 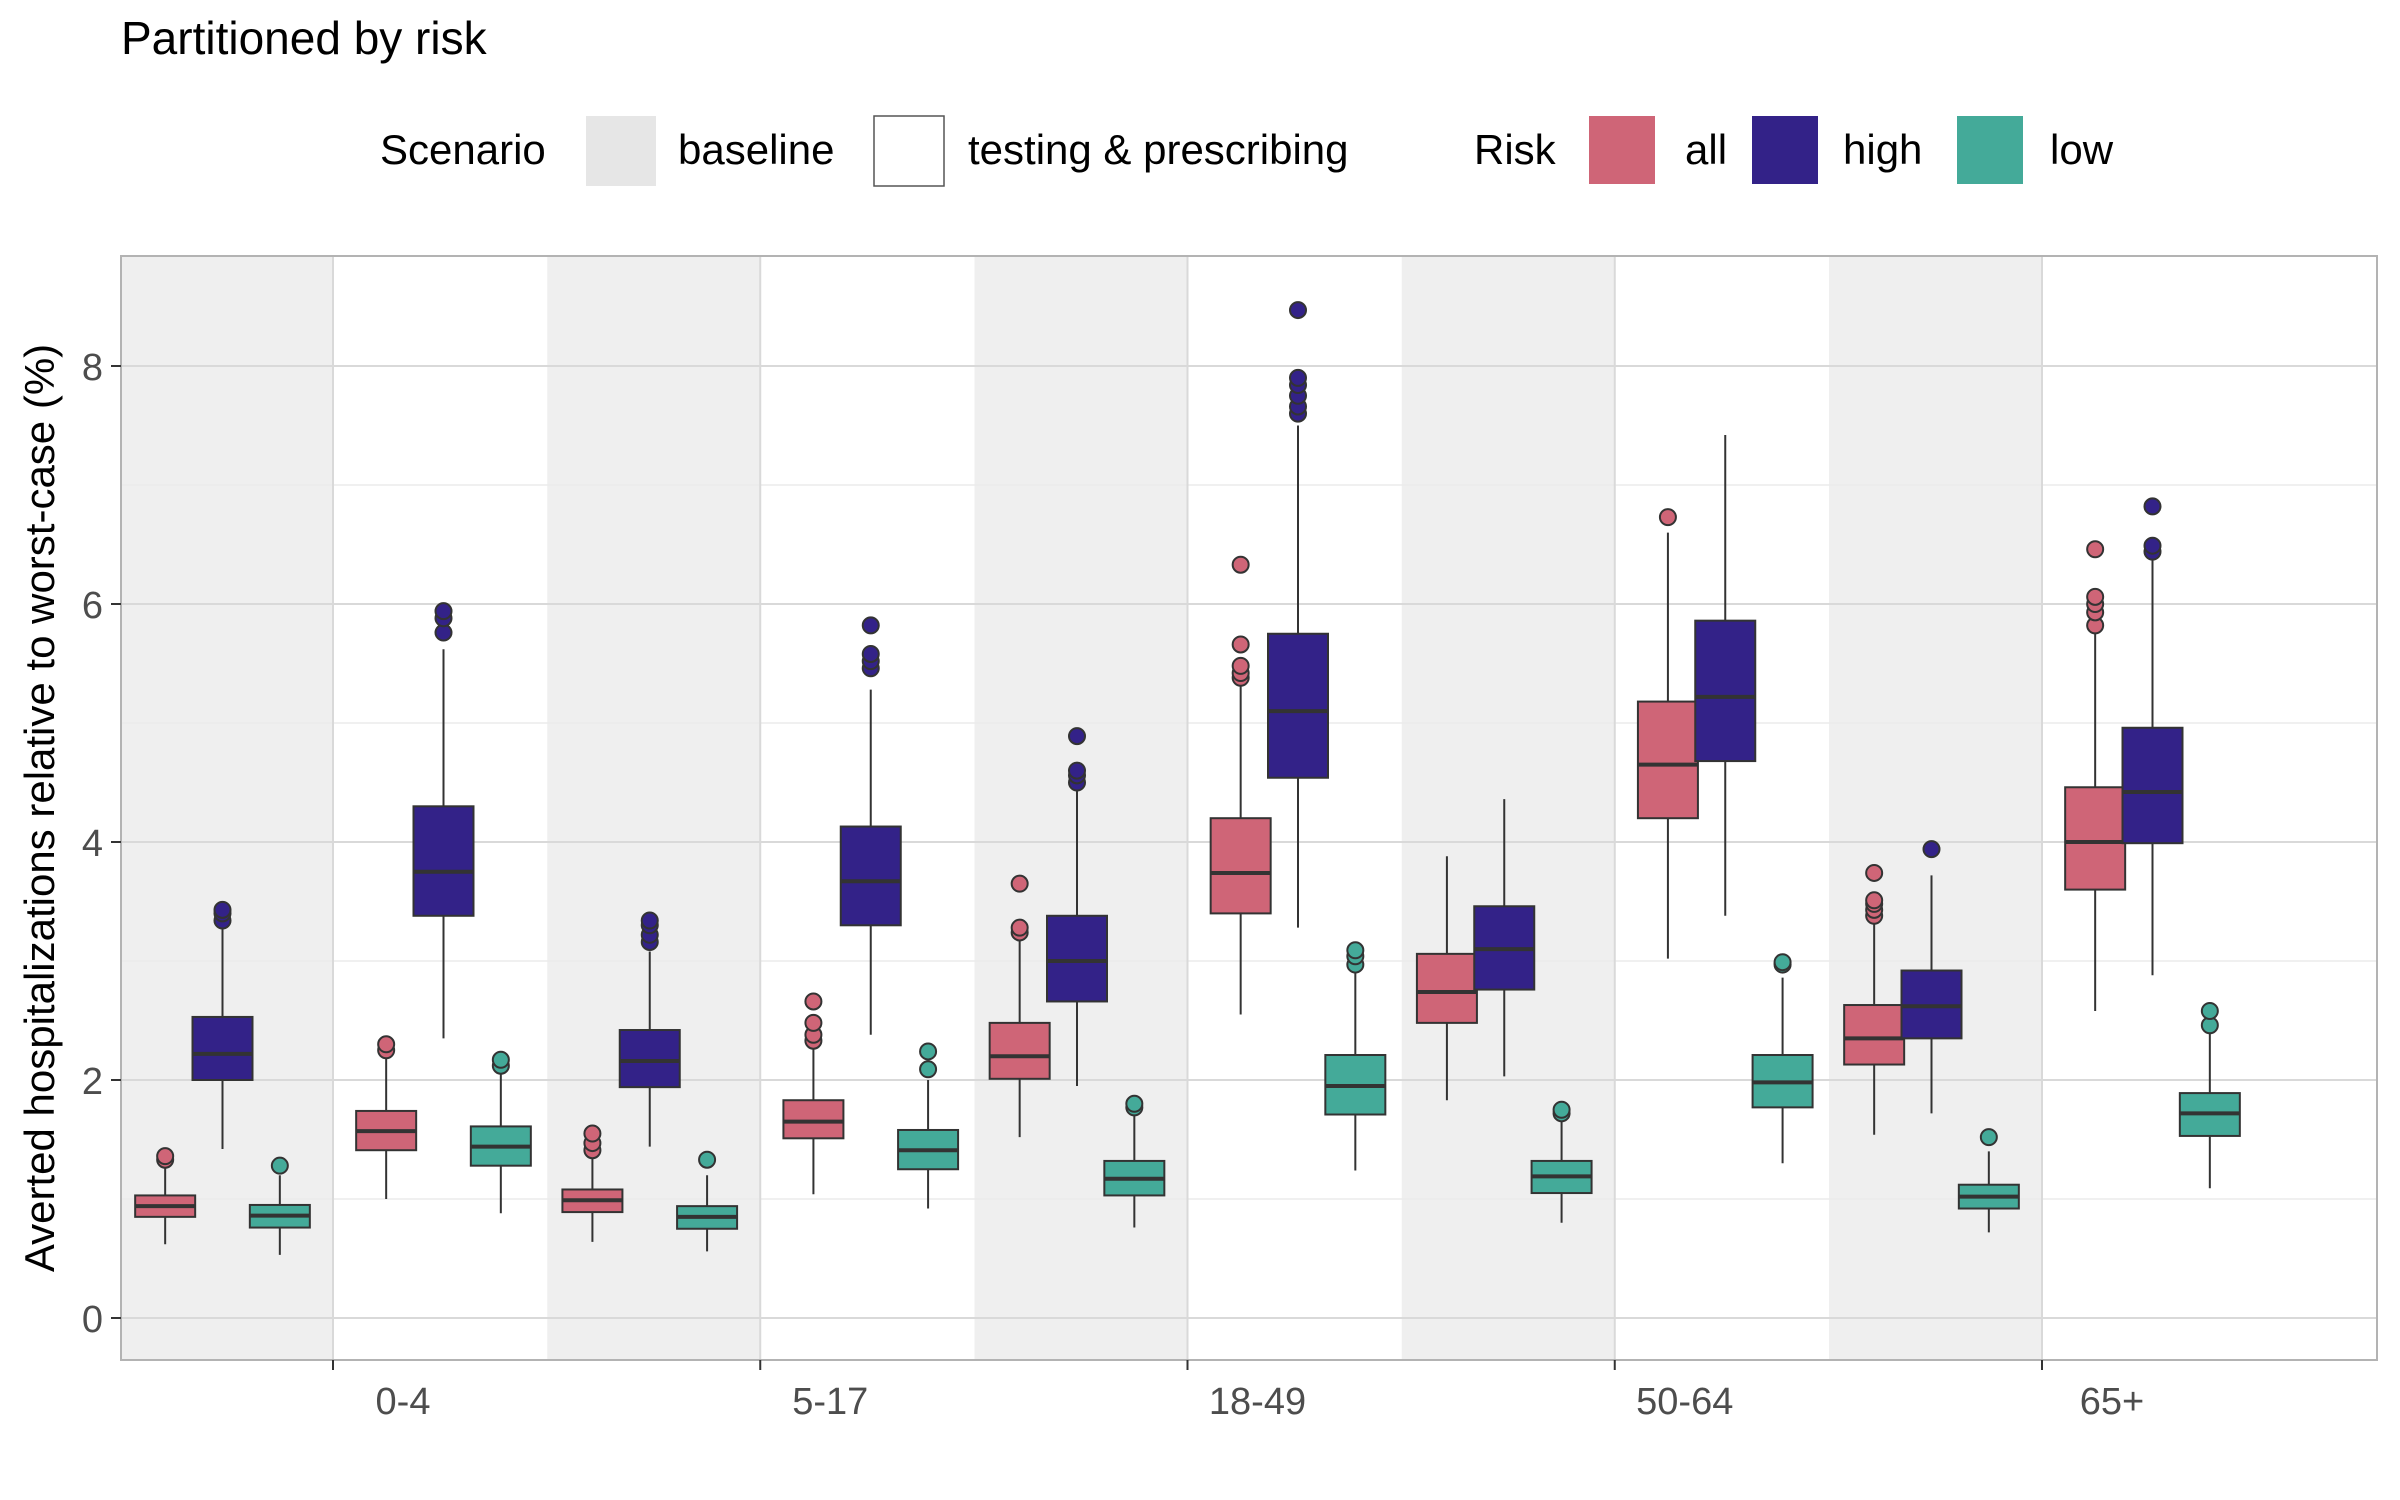 I want to click on box-65+-testing-all, so click(x=2095, y=775).